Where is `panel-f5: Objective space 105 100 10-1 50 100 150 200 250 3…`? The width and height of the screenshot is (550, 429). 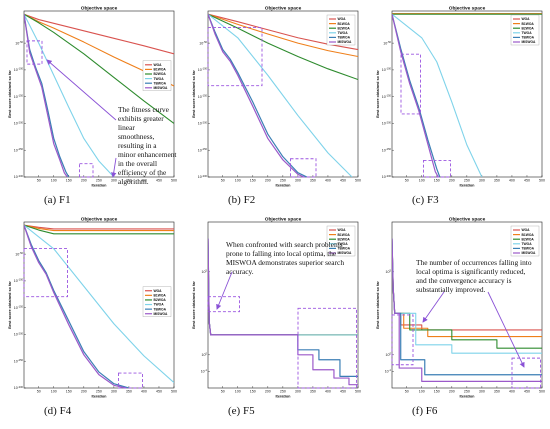
panel-f5: Objective space 105 100 10-1 50 100 150 200 250 3… is located at coordinates (276, 317).